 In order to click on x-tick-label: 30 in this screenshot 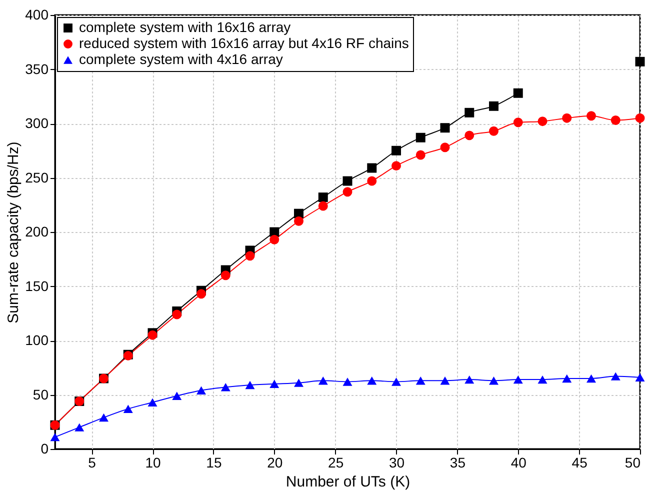, I will do `click(396, 462)`.